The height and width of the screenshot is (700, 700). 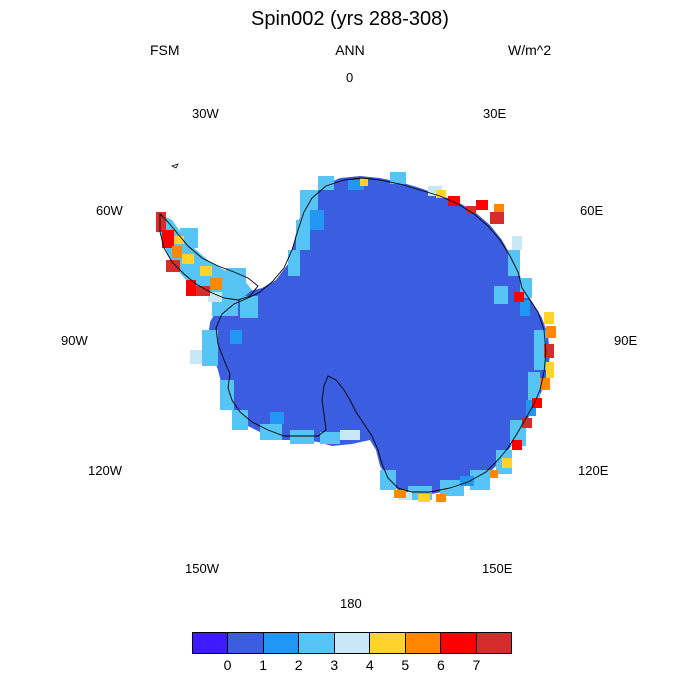 I want to click on plot-title: Spin002 (yrs 288-308), so click(x=350, y=19).